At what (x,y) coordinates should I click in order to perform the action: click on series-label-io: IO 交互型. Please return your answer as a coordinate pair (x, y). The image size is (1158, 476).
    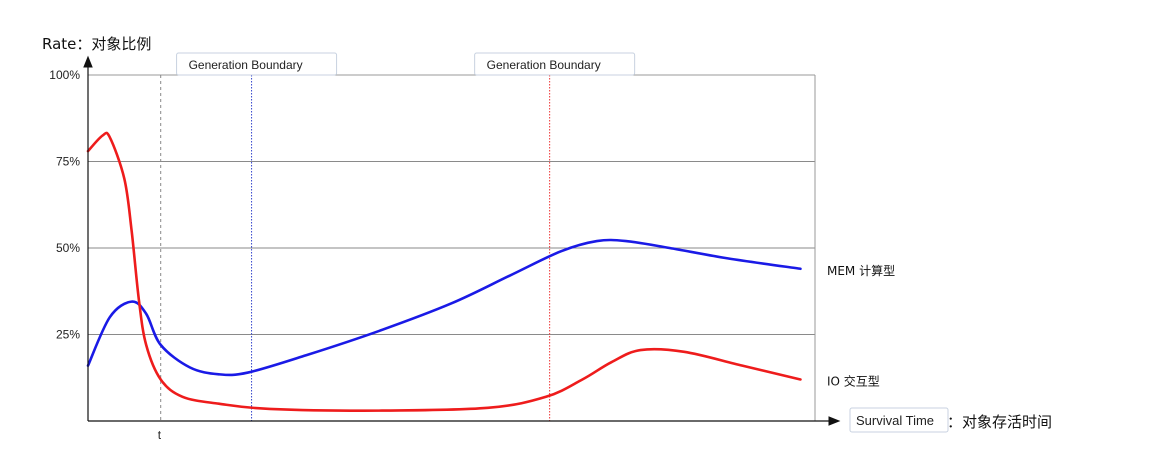
    Looking at the image, I should click on (853, 380).